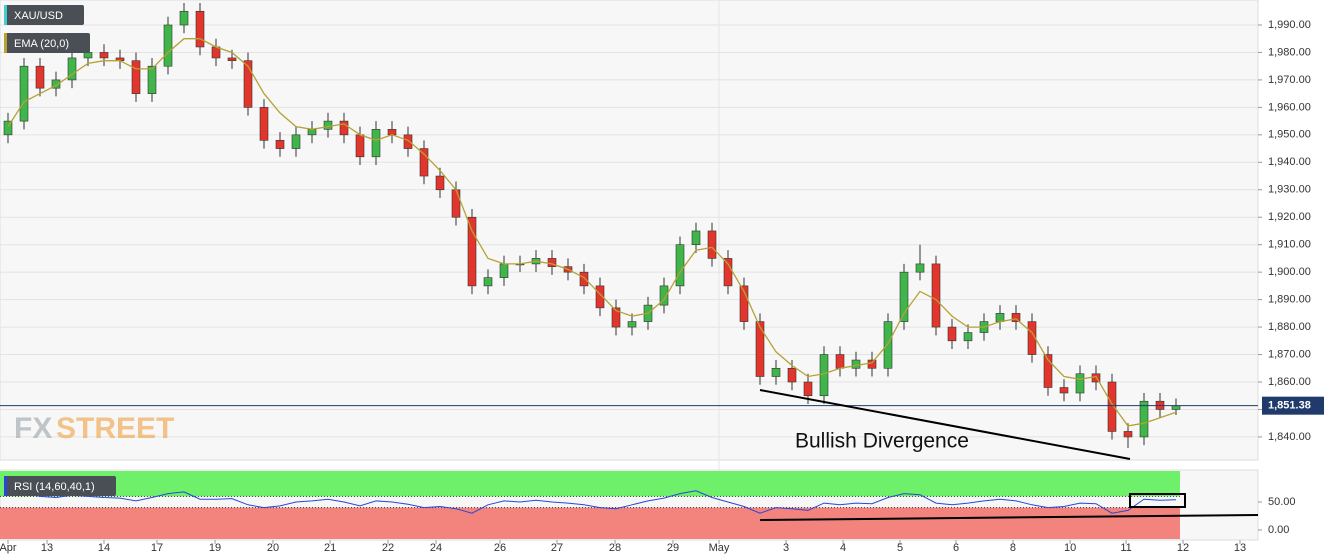 Image resolution: width=1331 pixels, height=558 pixels. What do you see at coordinates (1282, 502) in the screenshot?
I see `y-tick-label: 50.00` at bounding box center [1282, 502].